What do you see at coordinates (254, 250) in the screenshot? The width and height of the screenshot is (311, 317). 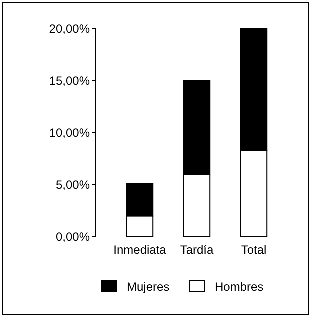 I see `x-tick-label: Total` at bounding box center [254, 250].